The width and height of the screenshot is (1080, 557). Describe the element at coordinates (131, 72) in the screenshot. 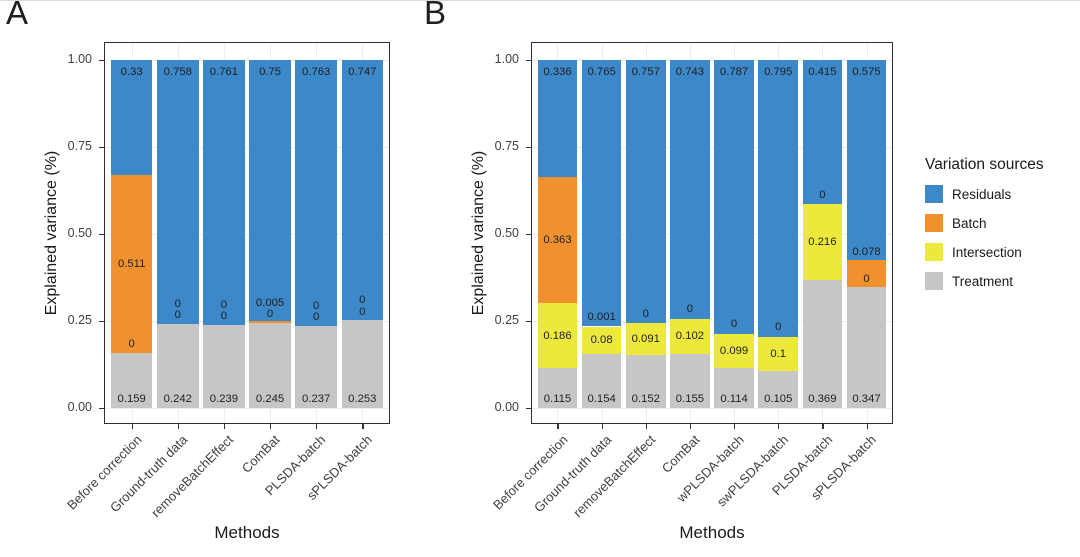

I see `bar-value-label: 0.33` at that location.